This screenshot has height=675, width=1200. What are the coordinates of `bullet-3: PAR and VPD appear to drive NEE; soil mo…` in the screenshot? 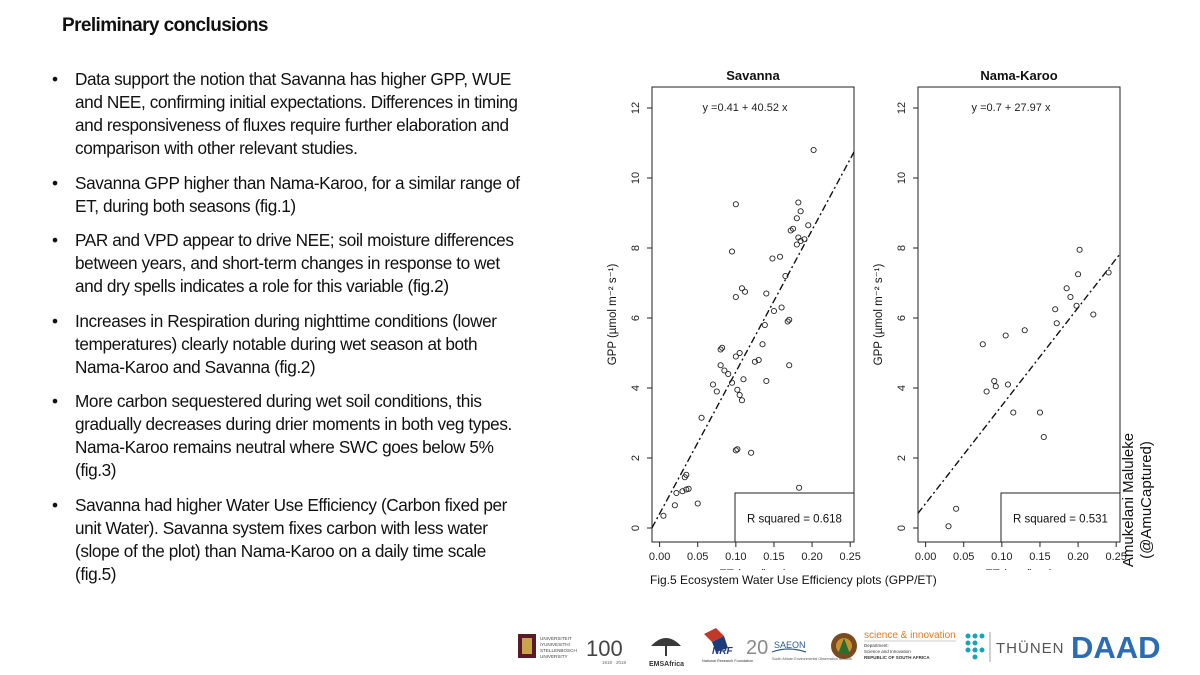 It's located at (288, 263).